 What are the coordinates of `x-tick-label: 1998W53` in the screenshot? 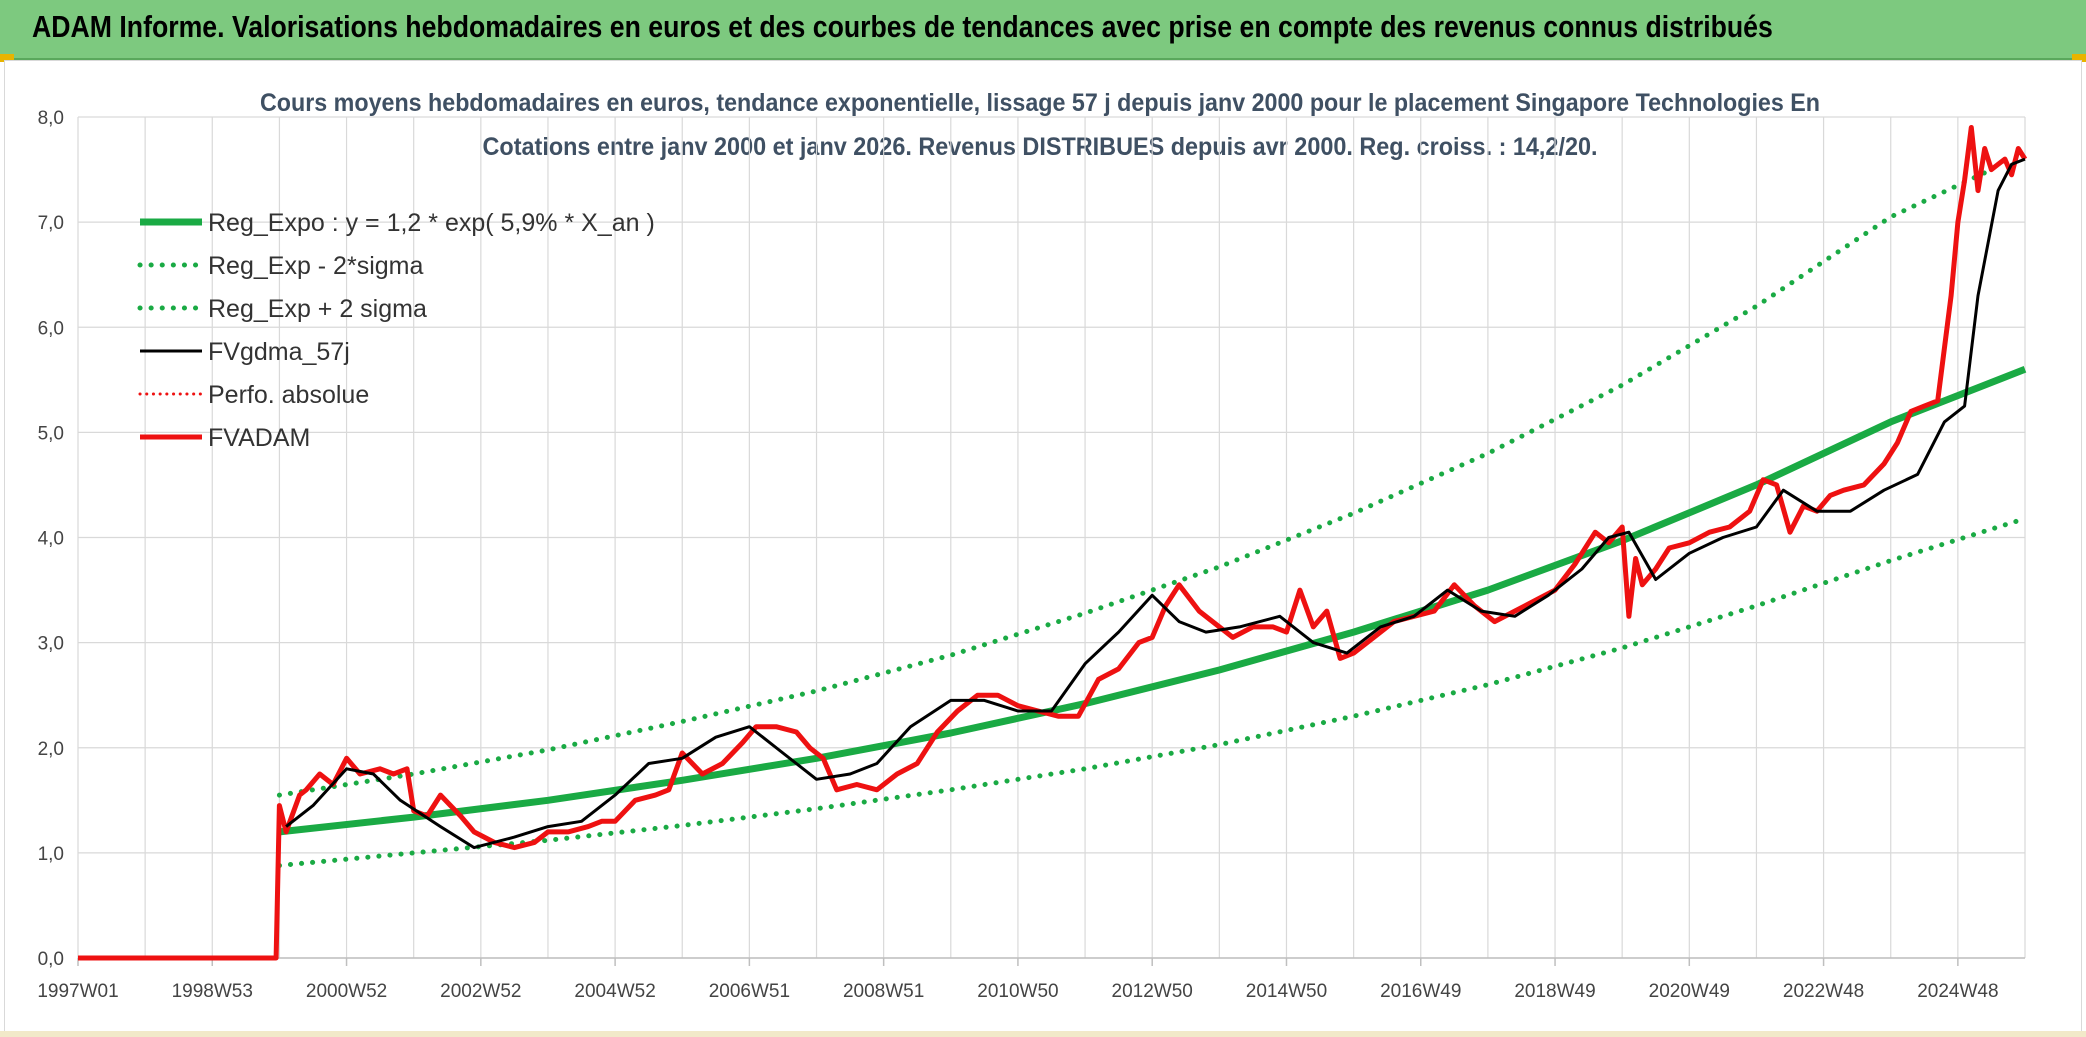 It's located at (212, 991).